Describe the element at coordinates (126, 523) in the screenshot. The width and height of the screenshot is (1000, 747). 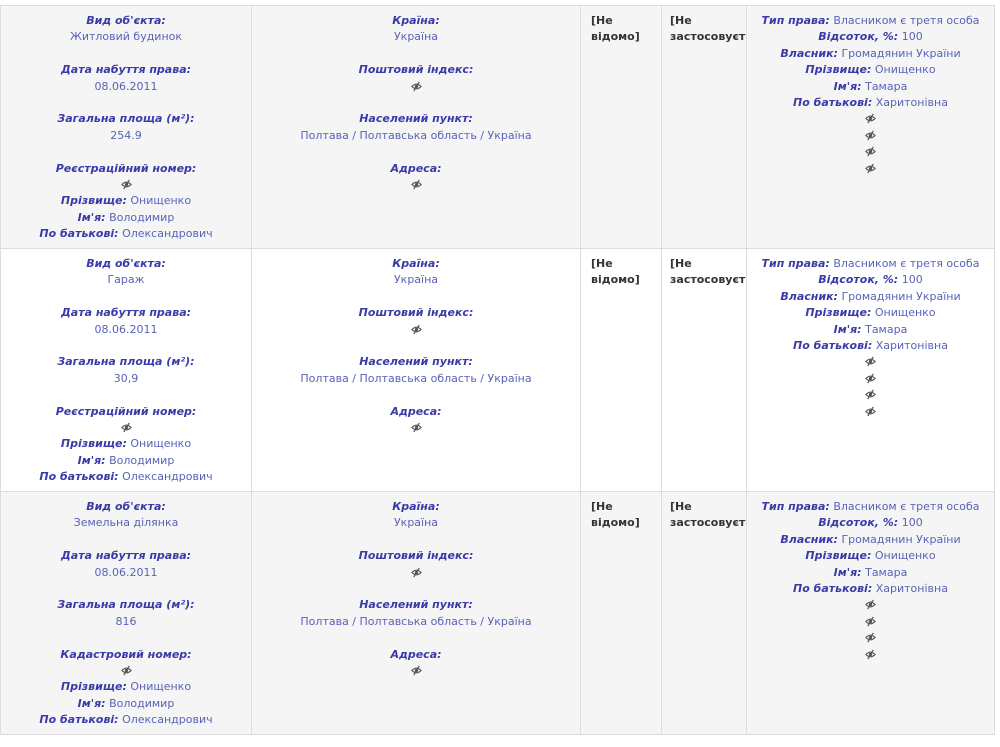
I see `field-value: Земельна ділянка` at that location.